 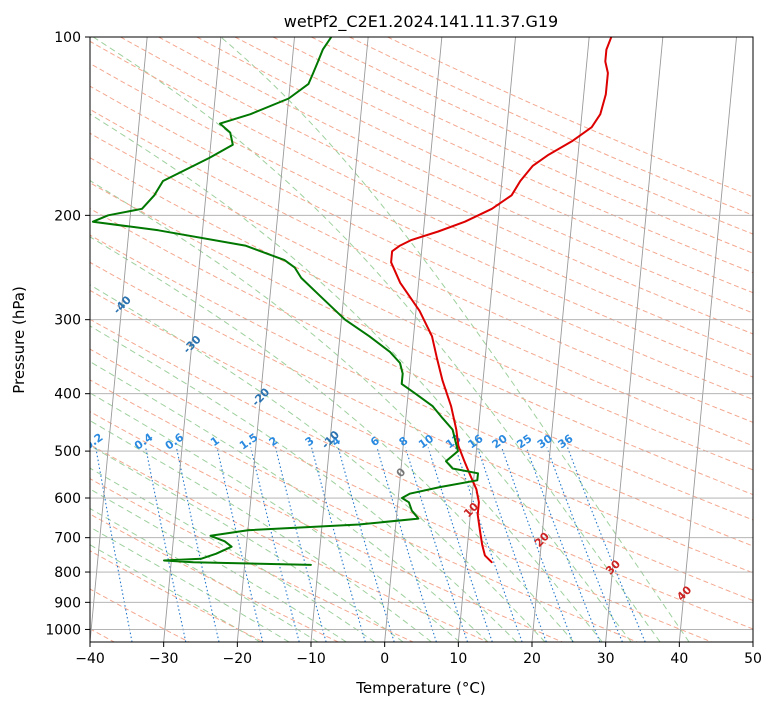 I want to click on y-tick-label: 800, so click(x=67, y=573).